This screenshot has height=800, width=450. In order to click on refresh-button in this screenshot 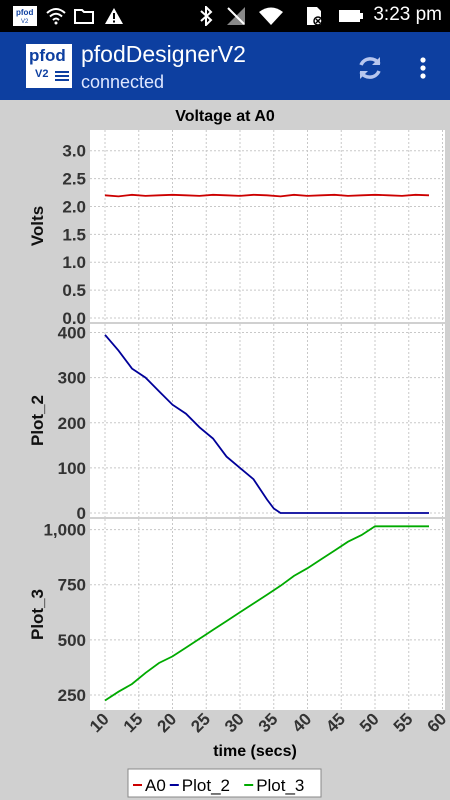, I will do `click(370, 68)`.